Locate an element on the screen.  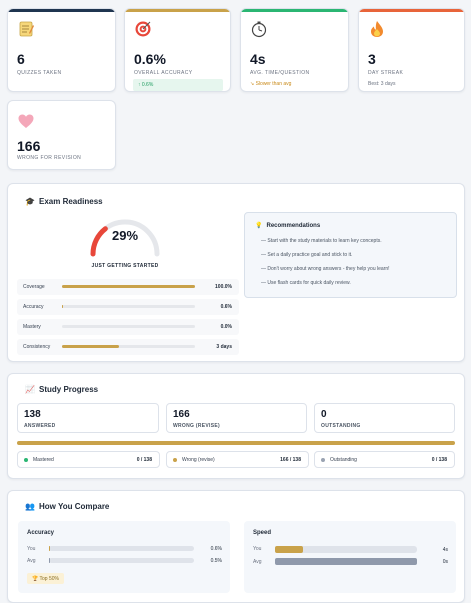
how-you-compare-title-text: How You Compare is located at coordinates (74, 506).